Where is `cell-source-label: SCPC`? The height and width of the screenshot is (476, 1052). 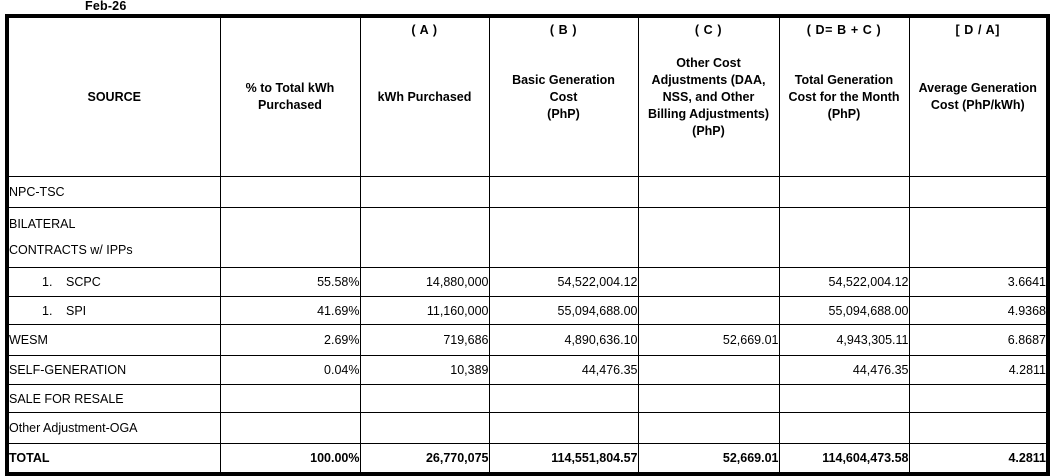 cell-source-label: SCPC is located at coordinates (83, 282).